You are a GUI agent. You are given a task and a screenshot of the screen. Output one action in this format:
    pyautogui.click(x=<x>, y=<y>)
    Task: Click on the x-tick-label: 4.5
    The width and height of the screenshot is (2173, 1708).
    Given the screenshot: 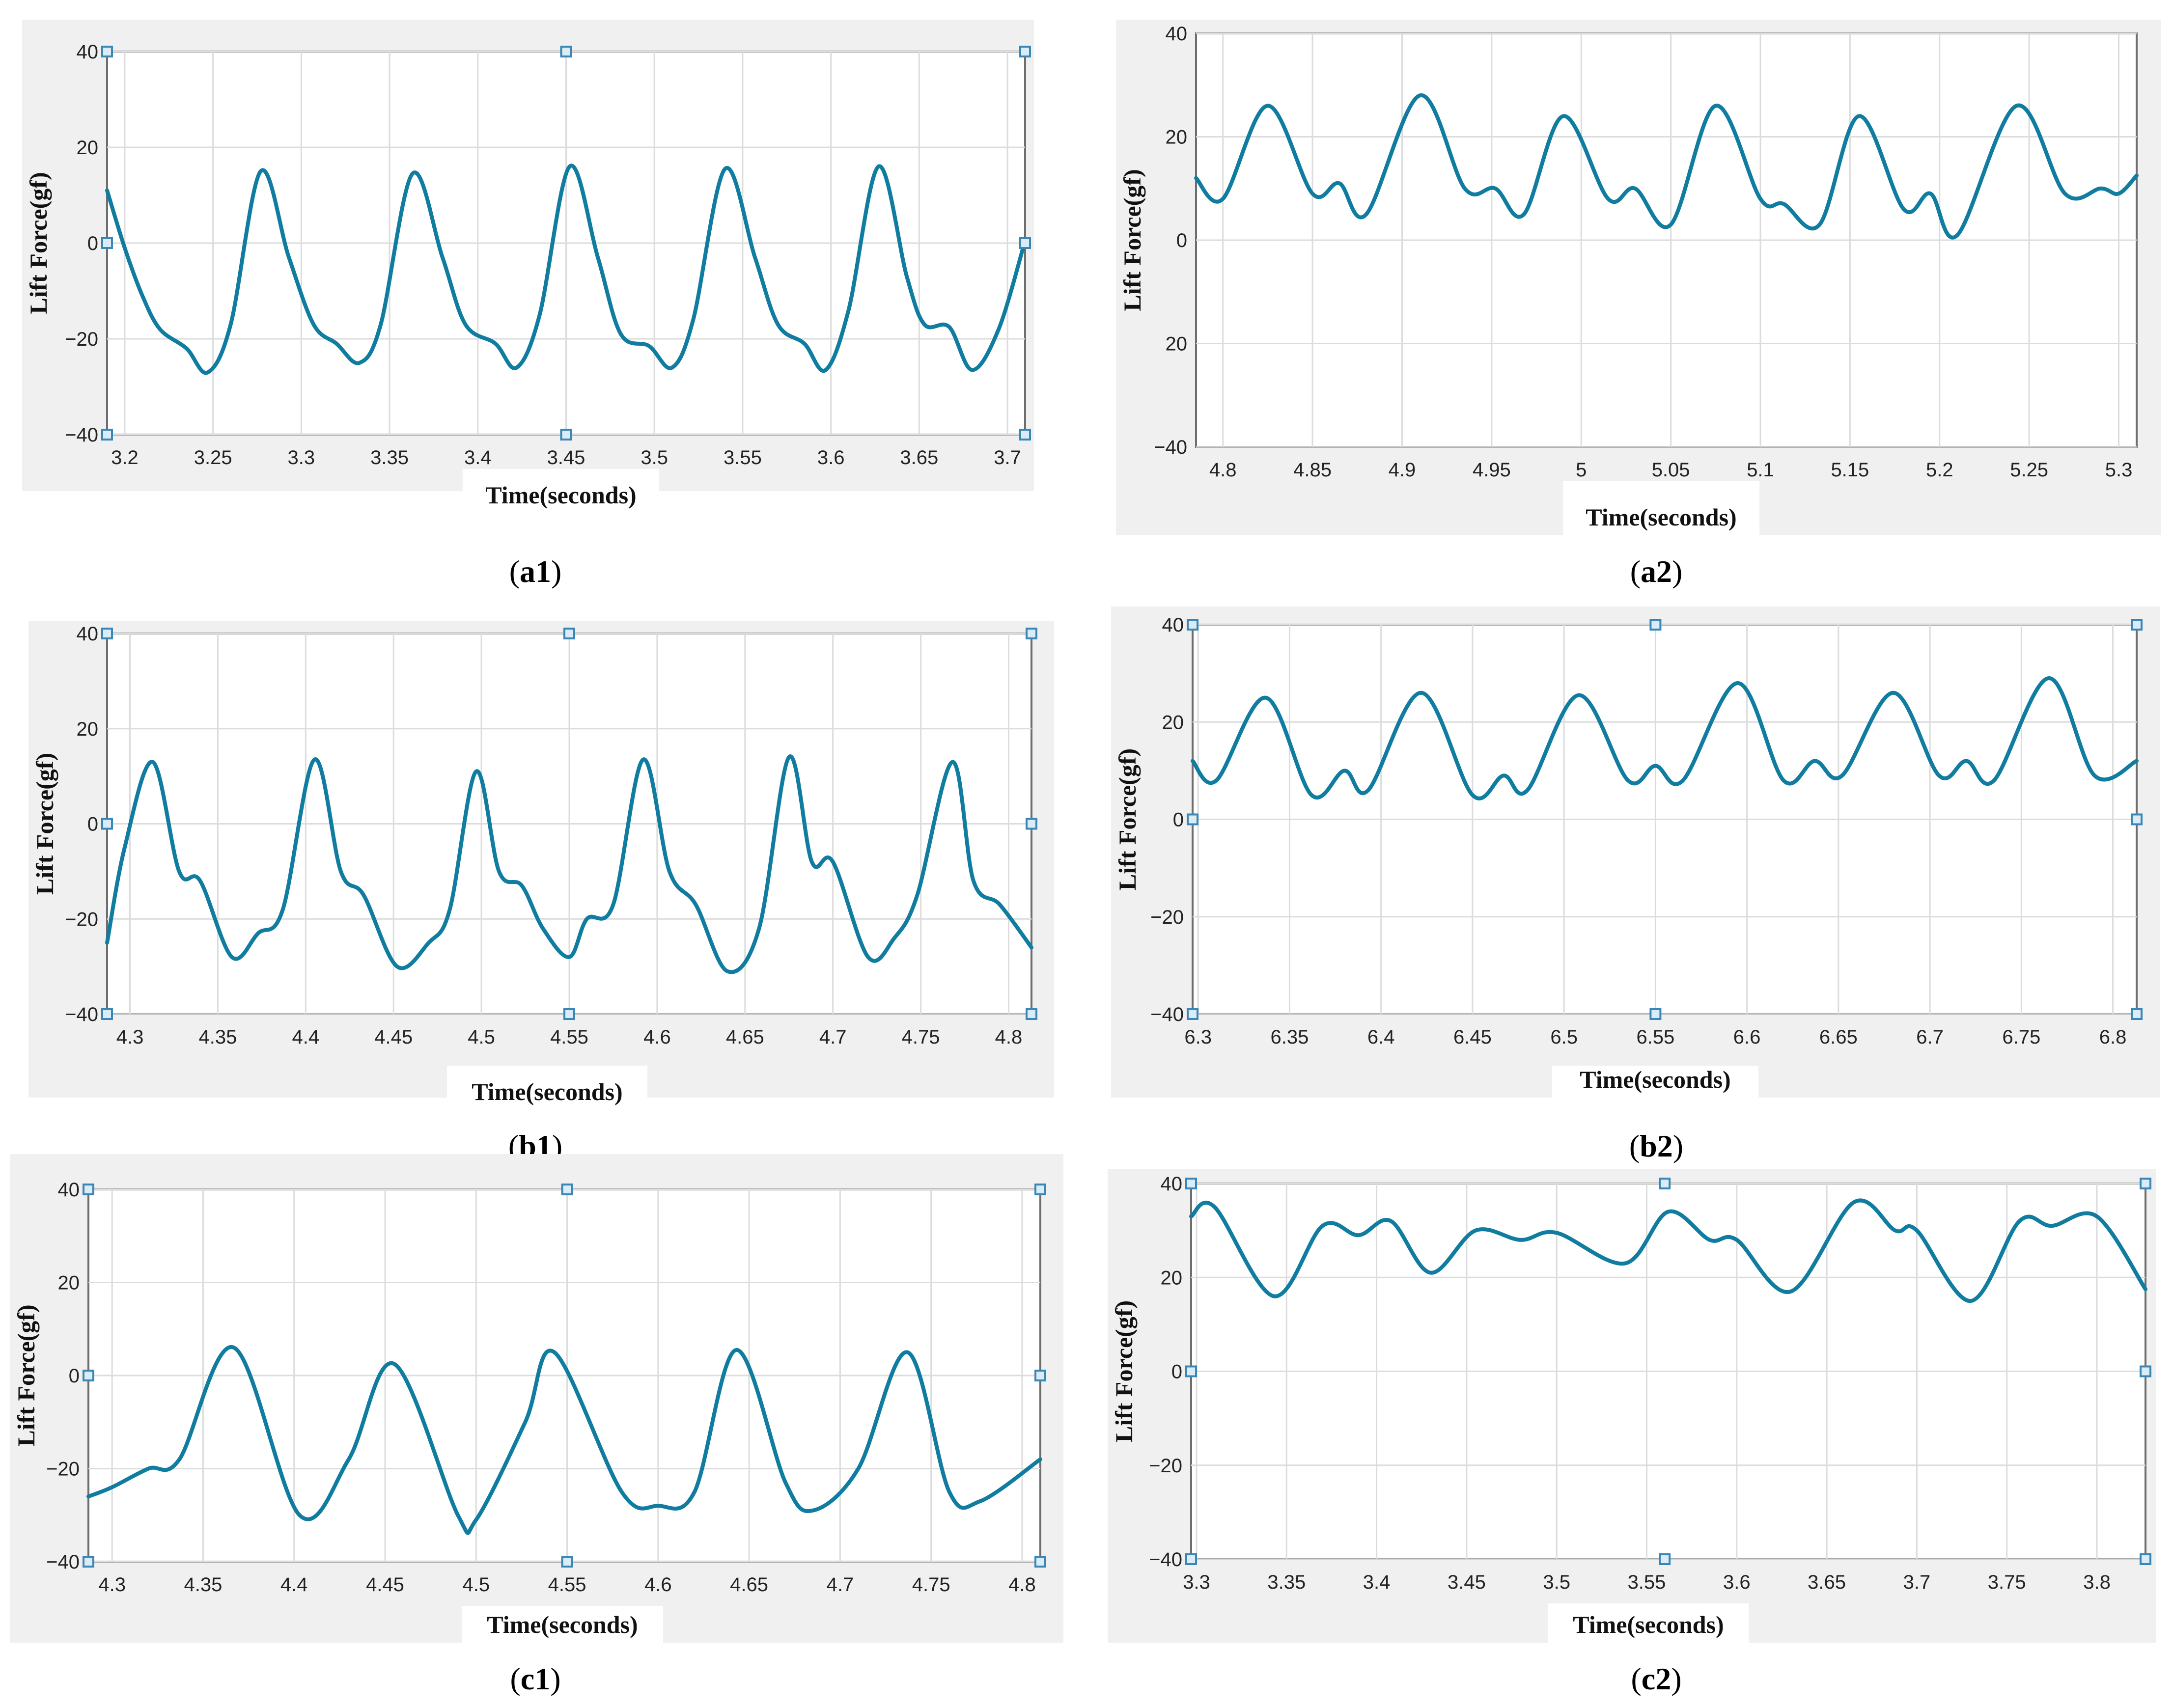 What is the action you would take?
    pyautogui.click(x=476, y=1585)
    